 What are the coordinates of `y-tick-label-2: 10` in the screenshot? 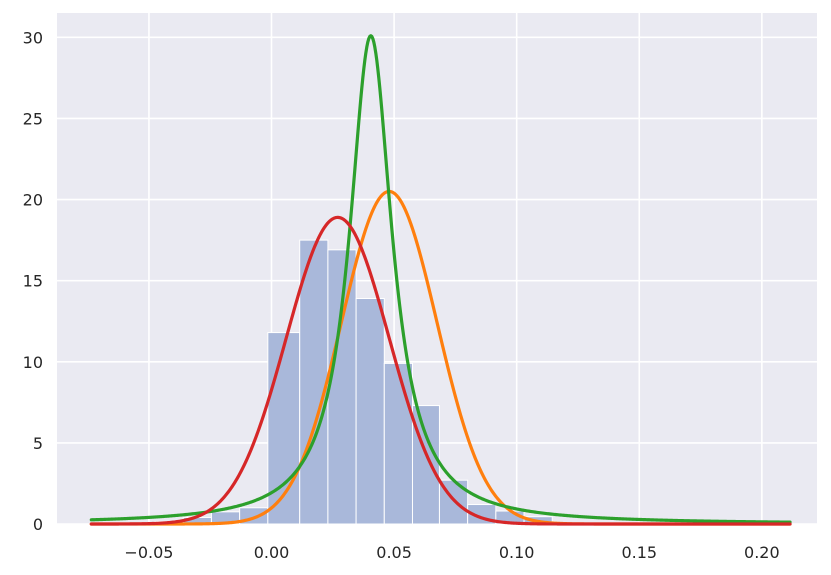 It's located at (33, 362).